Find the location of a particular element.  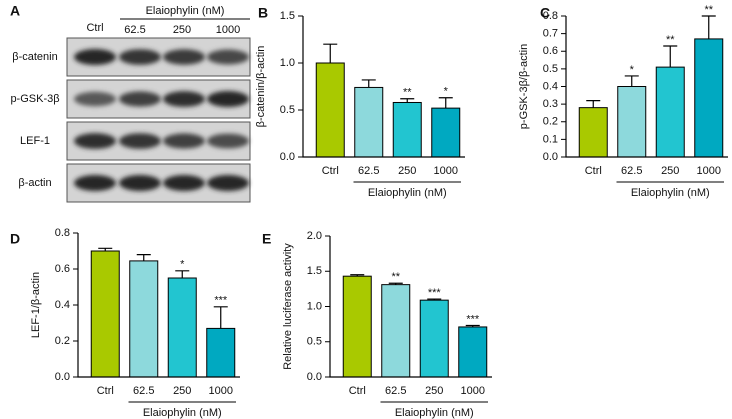

y-tick-label: 0.7 is located at coordinates (550, 34).